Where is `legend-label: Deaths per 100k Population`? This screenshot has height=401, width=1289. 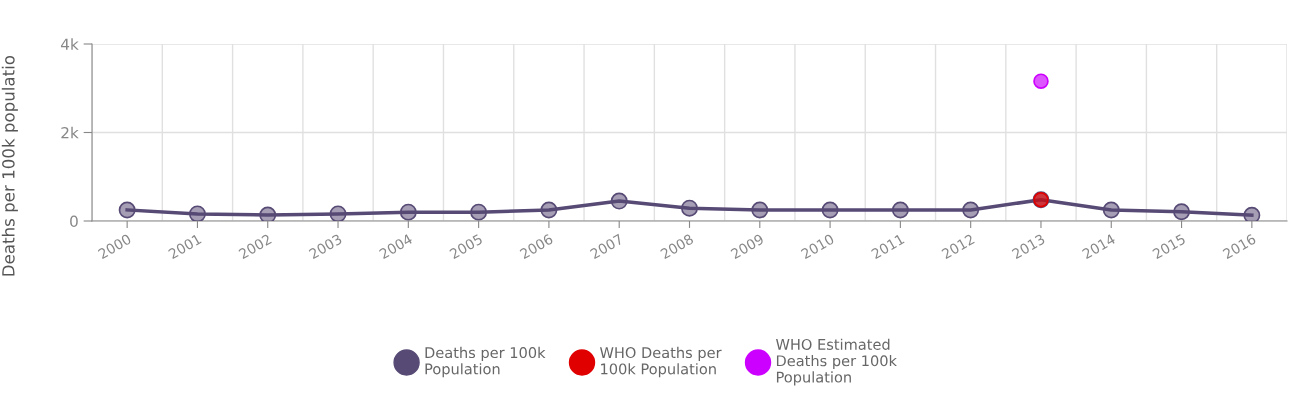 legend-label: Deaths per 100k Population is located at coordinates (485, 362).